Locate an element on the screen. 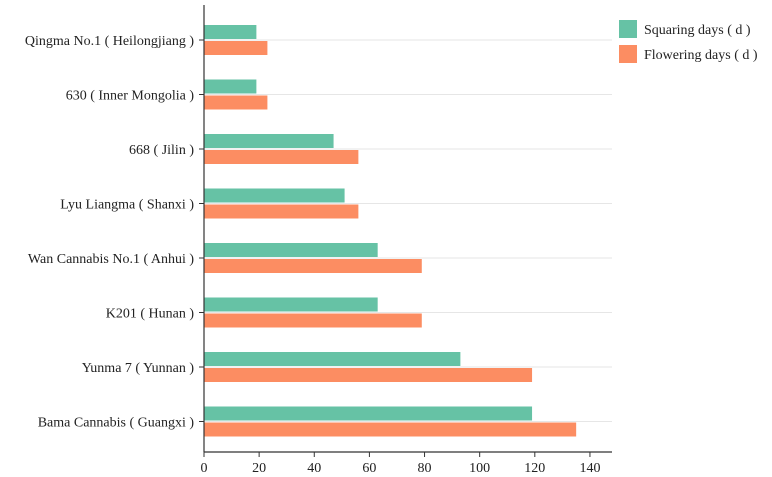 Image resolution: width=772 pixels, height=477 pixels. x-tick-label: 80 is located at coordinates (425, 466).